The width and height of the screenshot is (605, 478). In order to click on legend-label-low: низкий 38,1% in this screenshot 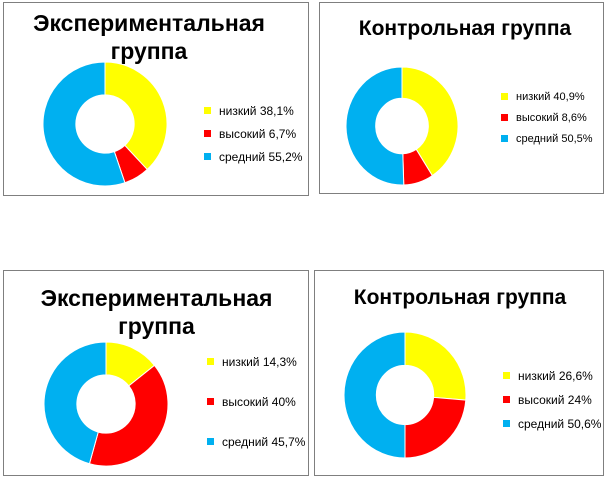, I will do `click(256, 111)`.